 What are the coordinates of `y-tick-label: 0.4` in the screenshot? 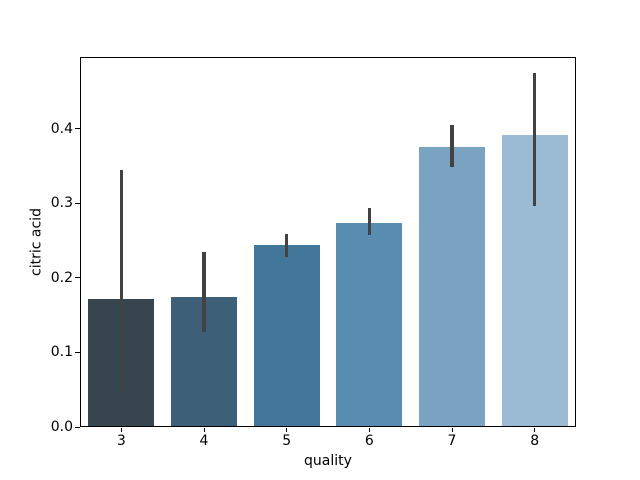 It's located at (61, 128).